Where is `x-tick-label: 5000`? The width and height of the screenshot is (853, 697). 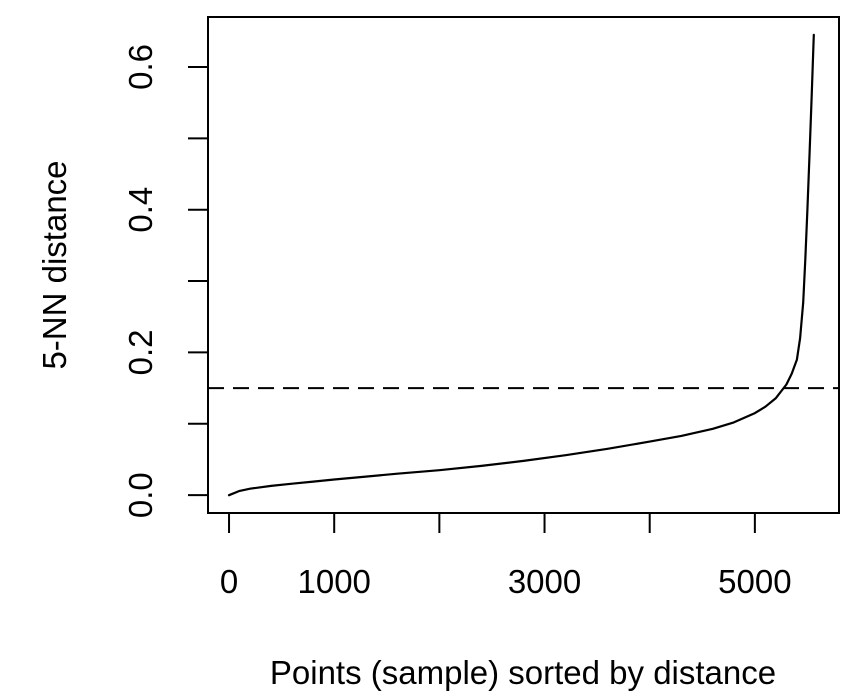 x-tick-label: 5000 is located at coordinates (754, 581).